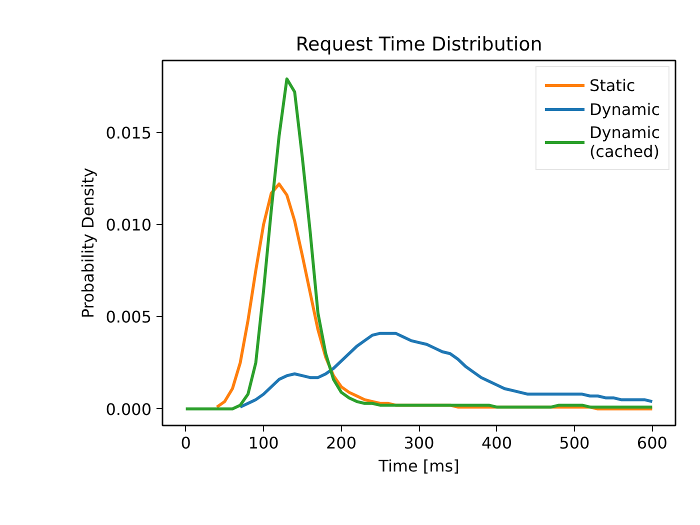 Image resolution: width=700 pixels, height=525 pixels. Describe the element at coordinates (624, 142) in the screenshot. I see `legend-label: Dynamic (cached)` at that location.